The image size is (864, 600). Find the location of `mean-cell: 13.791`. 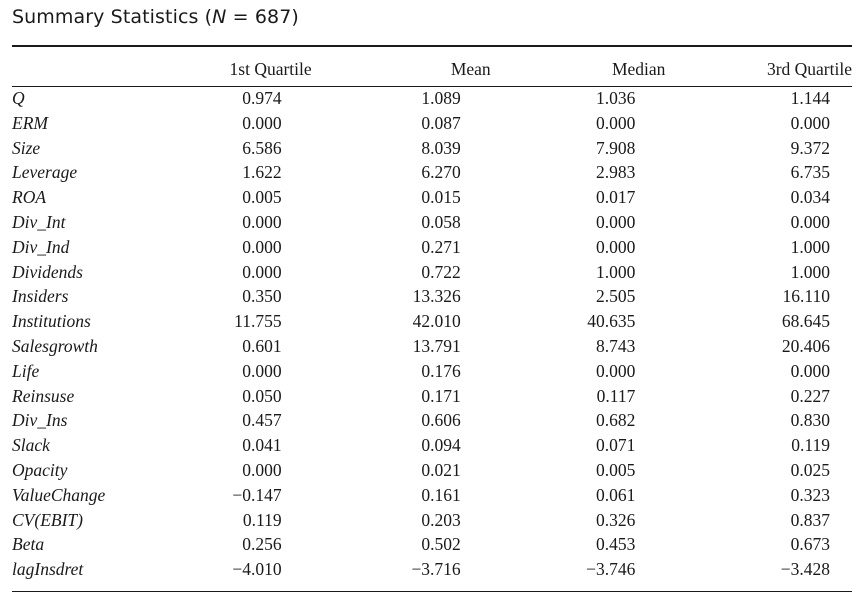

mean-cell: 13.791 is located at coordinates (436, 345).